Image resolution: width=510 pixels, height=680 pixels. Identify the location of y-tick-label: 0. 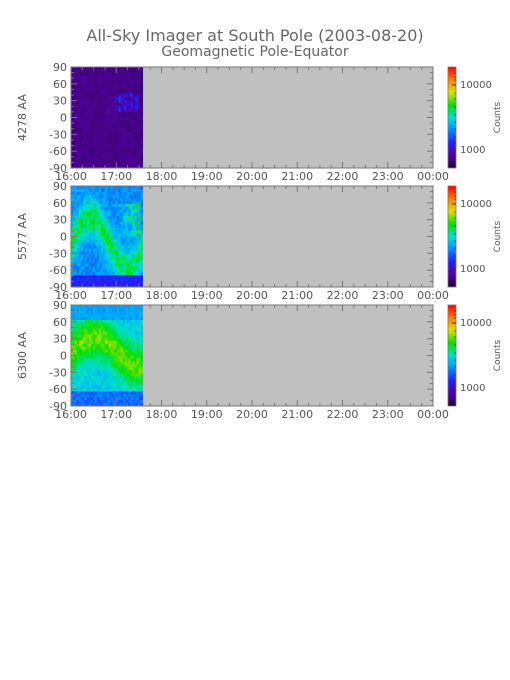
(63, 237).